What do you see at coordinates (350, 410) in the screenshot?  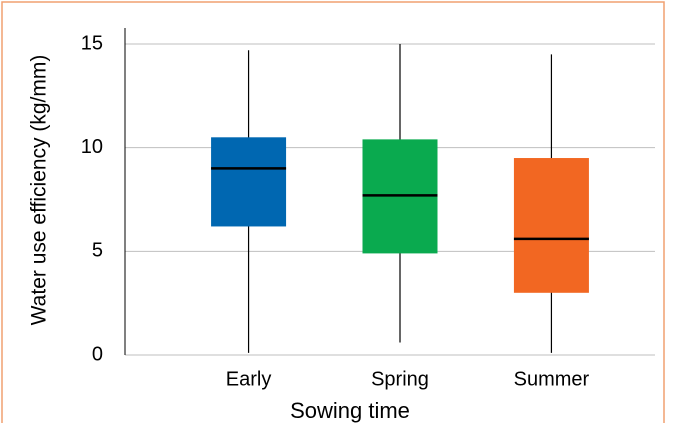 I see `x-axis-label: Sowing time` at bounding box center [350, 410].